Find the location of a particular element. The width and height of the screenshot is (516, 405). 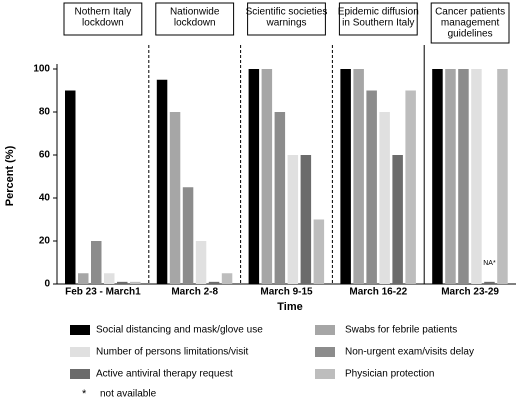

x-tick-label: March 9-15 is located at coordinates (286, 292).